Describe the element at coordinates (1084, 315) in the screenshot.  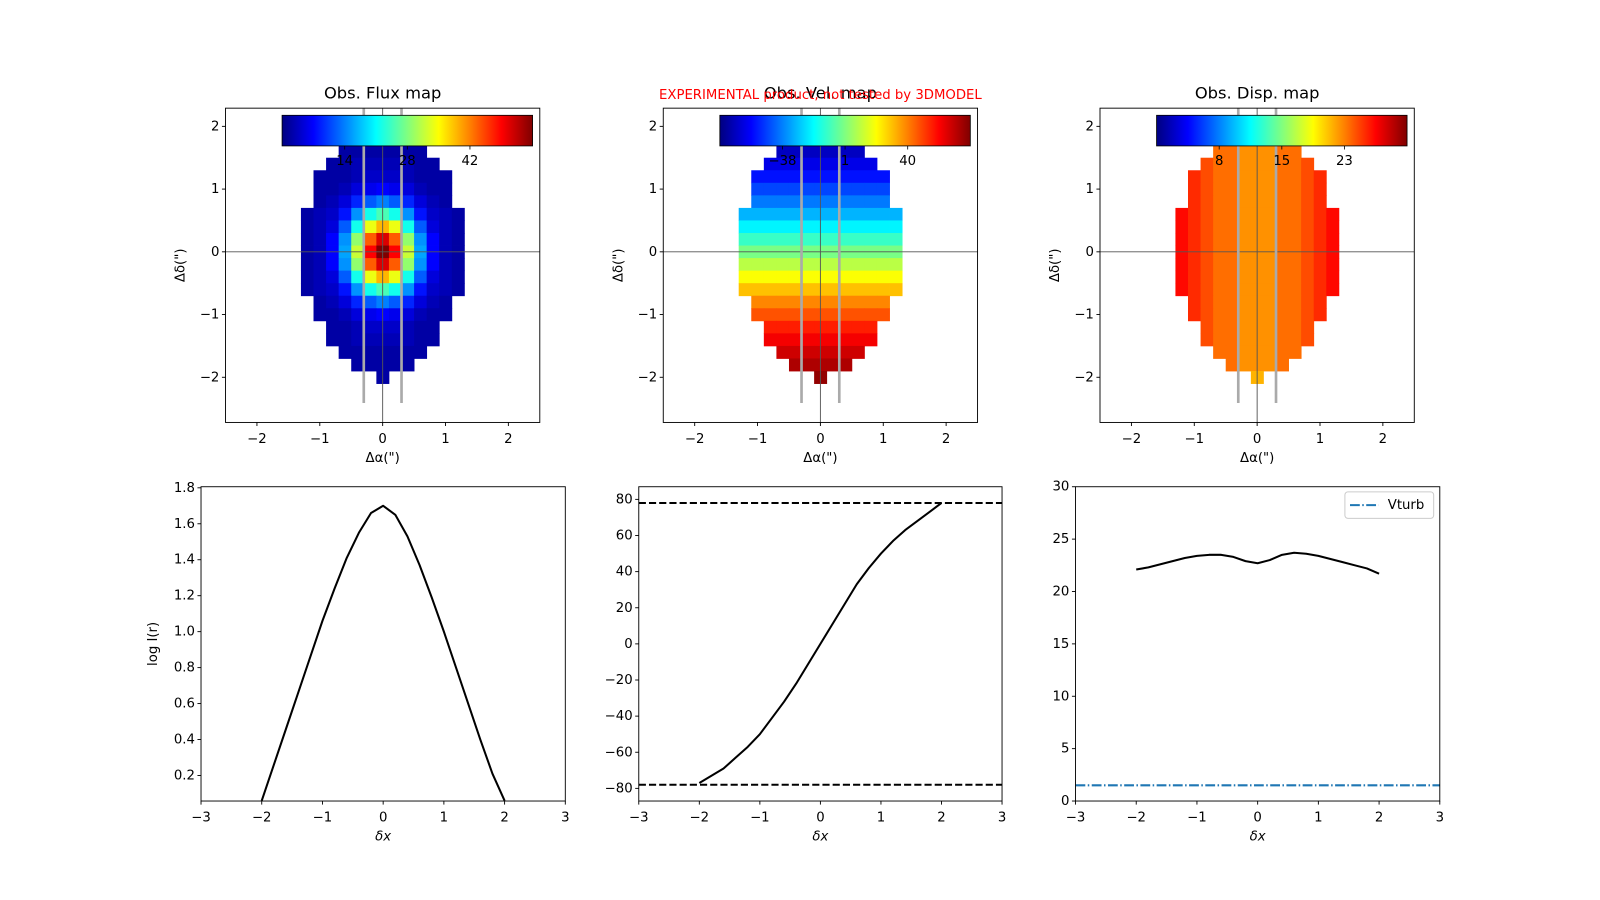
I see `y-tick-label: −1` at that location.